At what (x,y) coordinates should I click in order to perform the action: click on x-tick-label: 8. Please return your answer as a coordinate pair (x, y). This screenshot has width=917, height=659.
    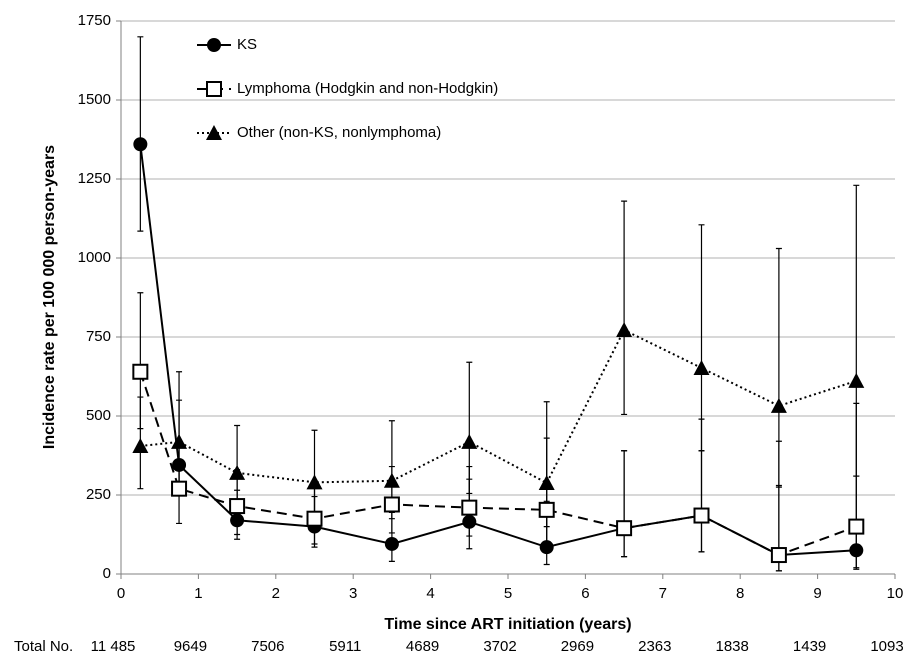
    Looking at the image, I should click on (740, 593).